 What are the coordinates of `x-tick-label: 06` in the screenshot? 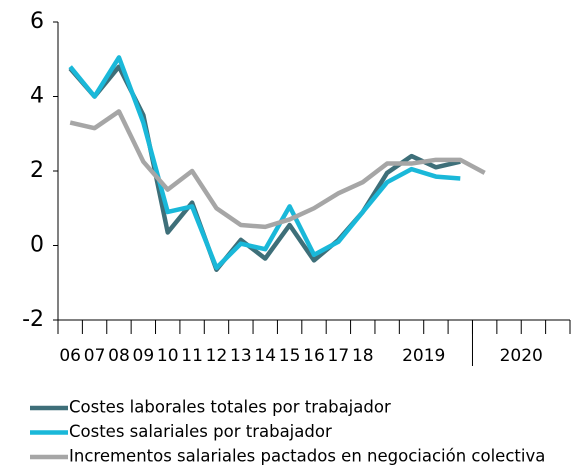 It's located at (70, 356).